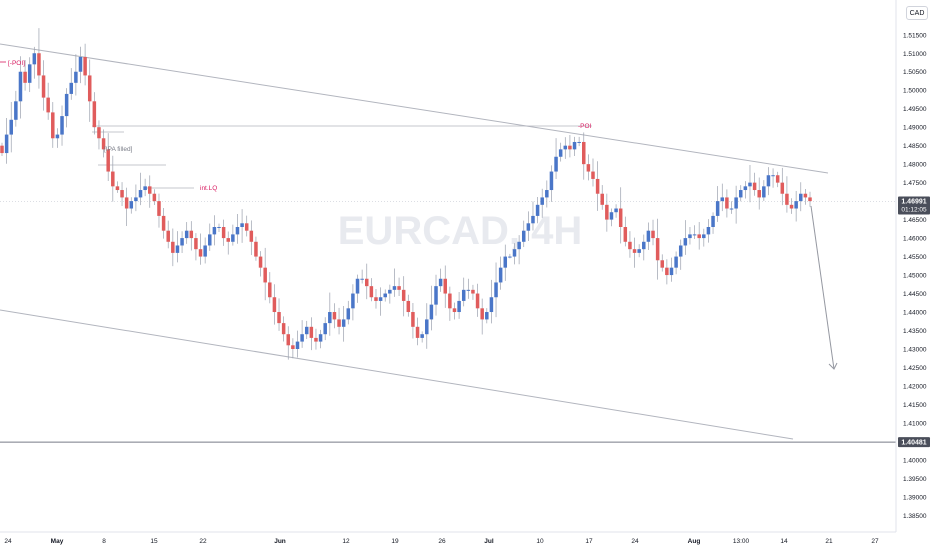 The image size is (932, 550). What do you see at coordinates (824, 287) in the screenshot?
I see `projection-arrow` at bounding box center [824, 287].